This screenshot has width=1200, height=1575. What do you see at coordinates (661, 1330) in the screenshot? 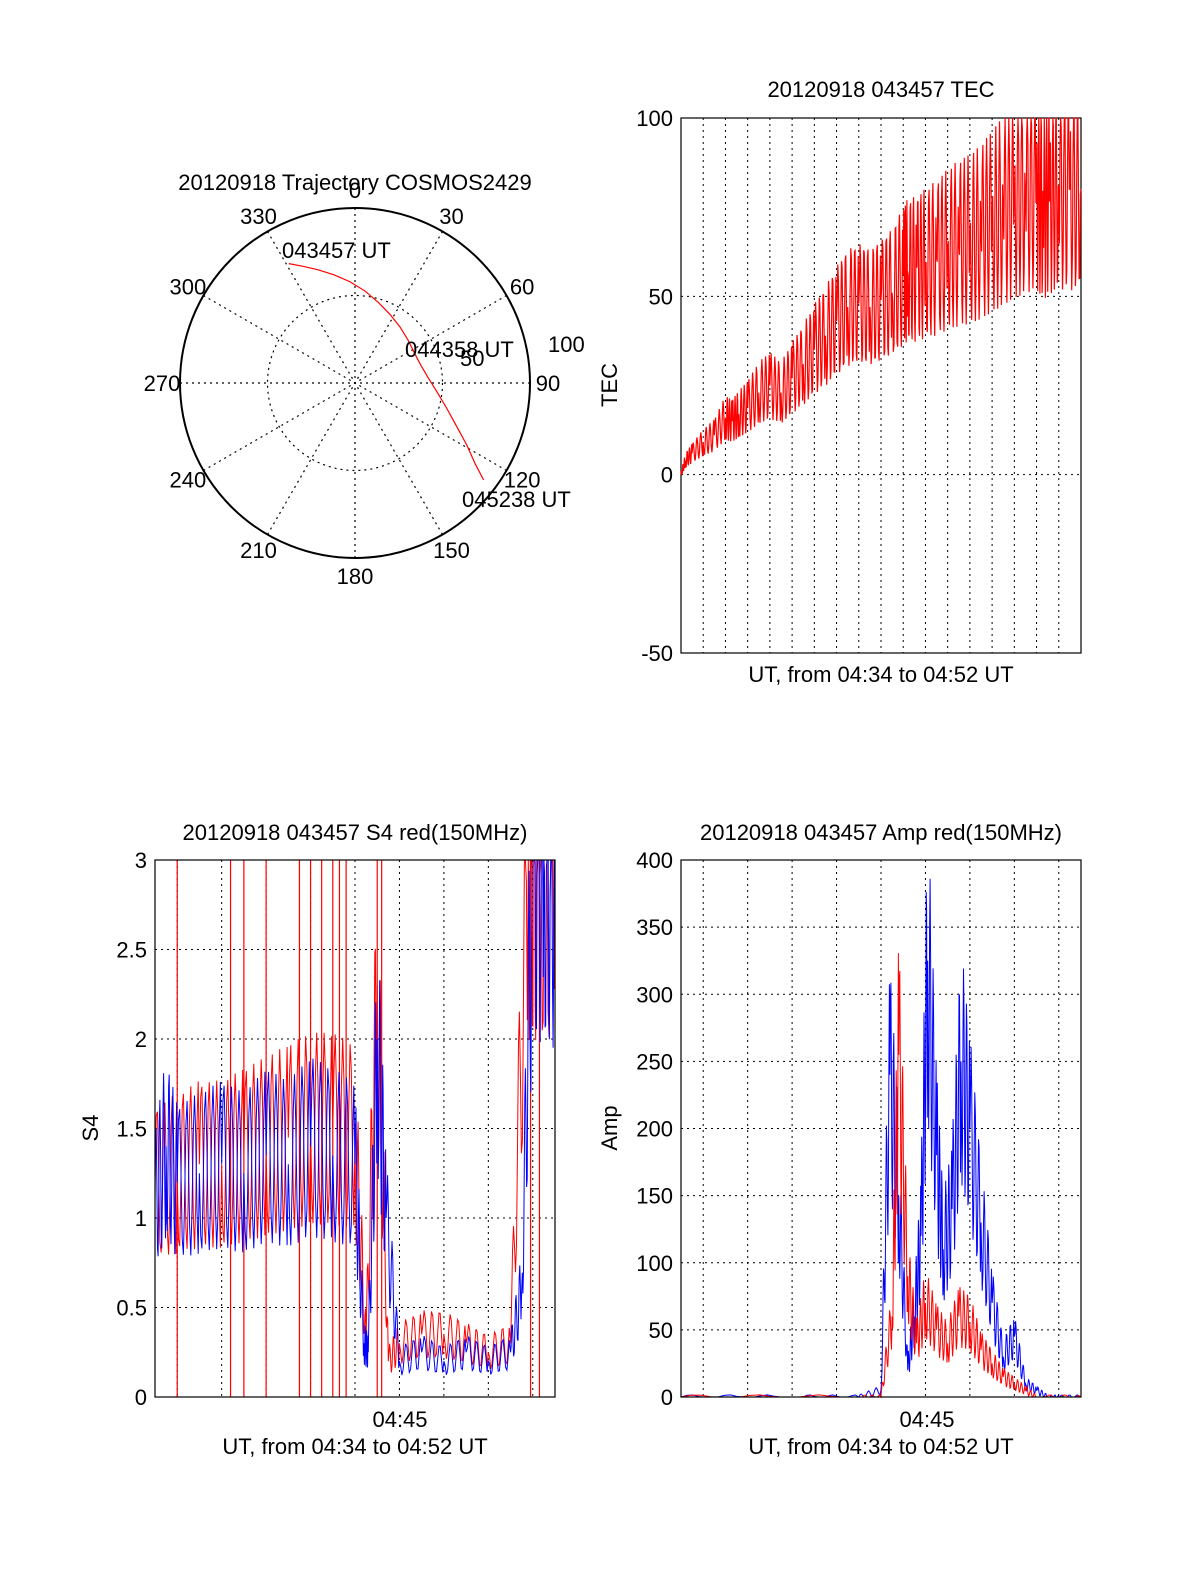
I see `p-amp-ytick-label: 50` at bounding box center [661, 1330].